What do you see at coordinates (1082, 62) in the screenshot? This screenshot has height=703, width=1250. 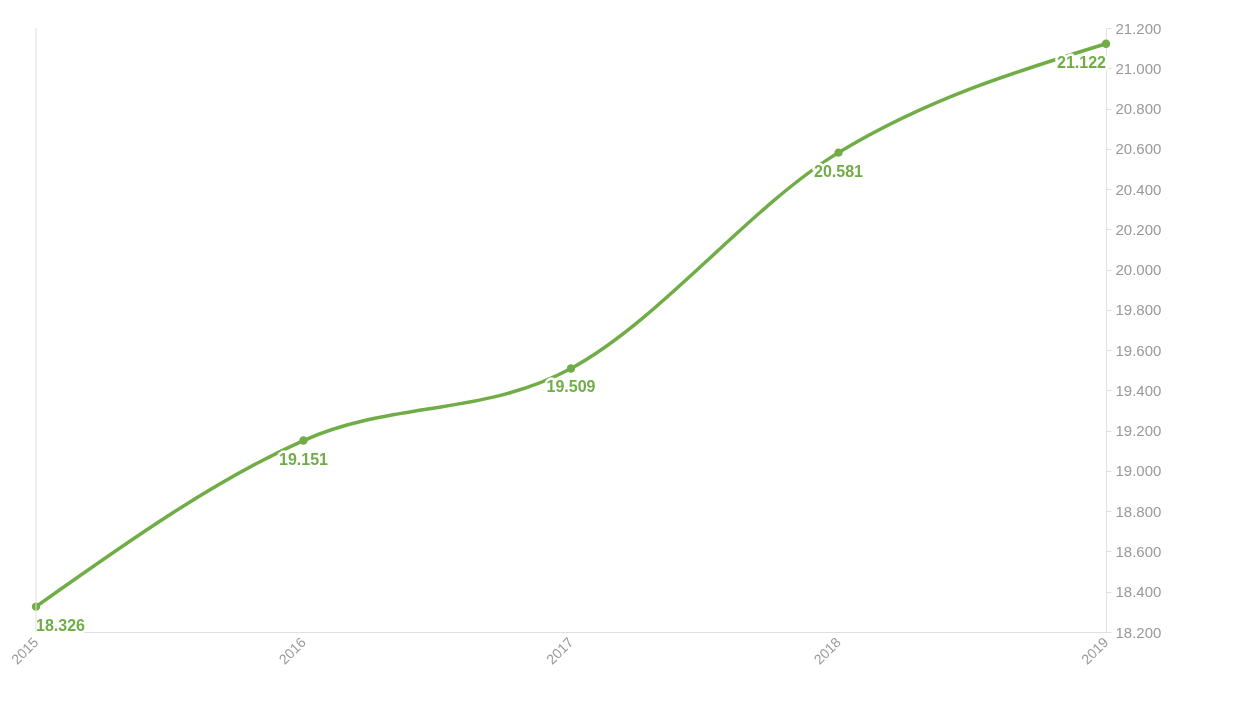 I see `data-label: 21.122` at bounding box center [1082, 62].